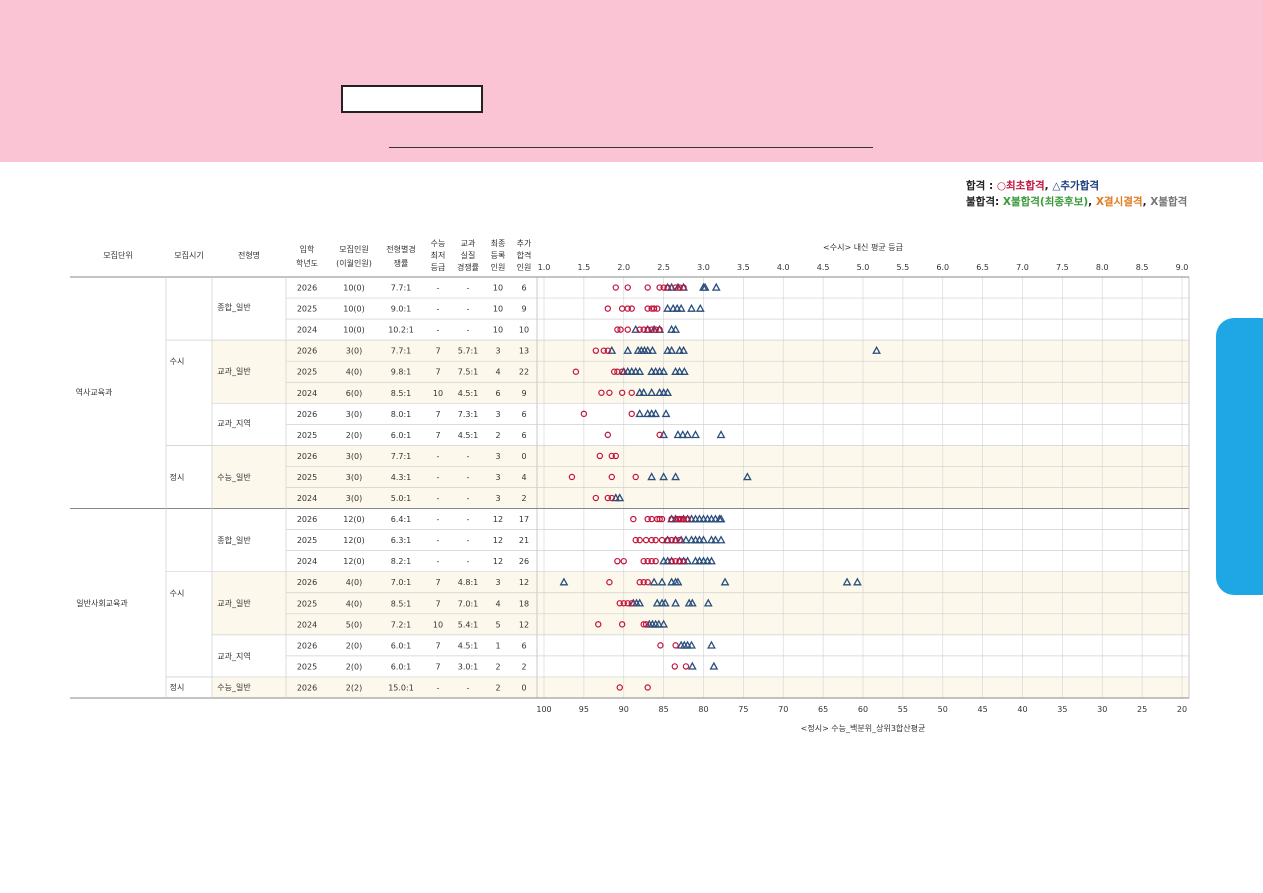 This screenshot has height=893, width=1263. What do you see at coordinates (823, 267) in the screenshot?
I see `top-tick-label: 4.5` at bounding box center [823, 267].